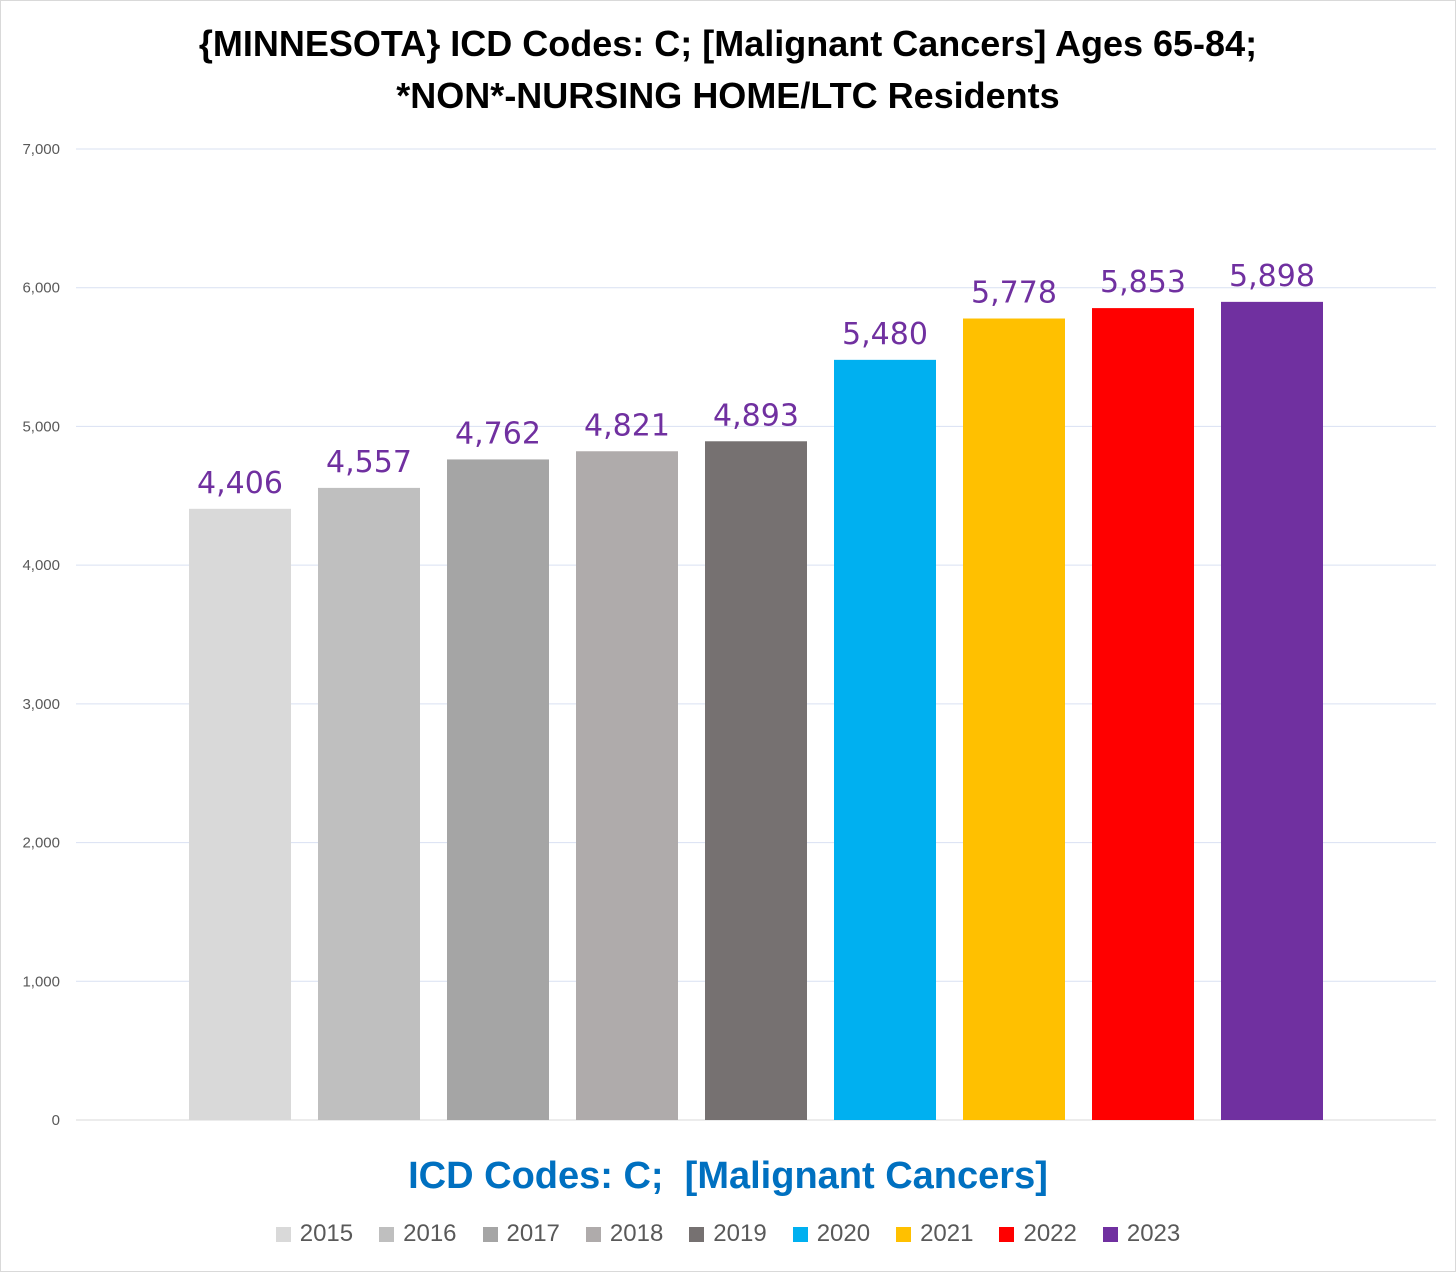 The width and height of the screenshot is (1456, 1272). Describe the element at coordinates (756, 415) in the screenshot. I see `data-label-2019: 4,893` at that location.